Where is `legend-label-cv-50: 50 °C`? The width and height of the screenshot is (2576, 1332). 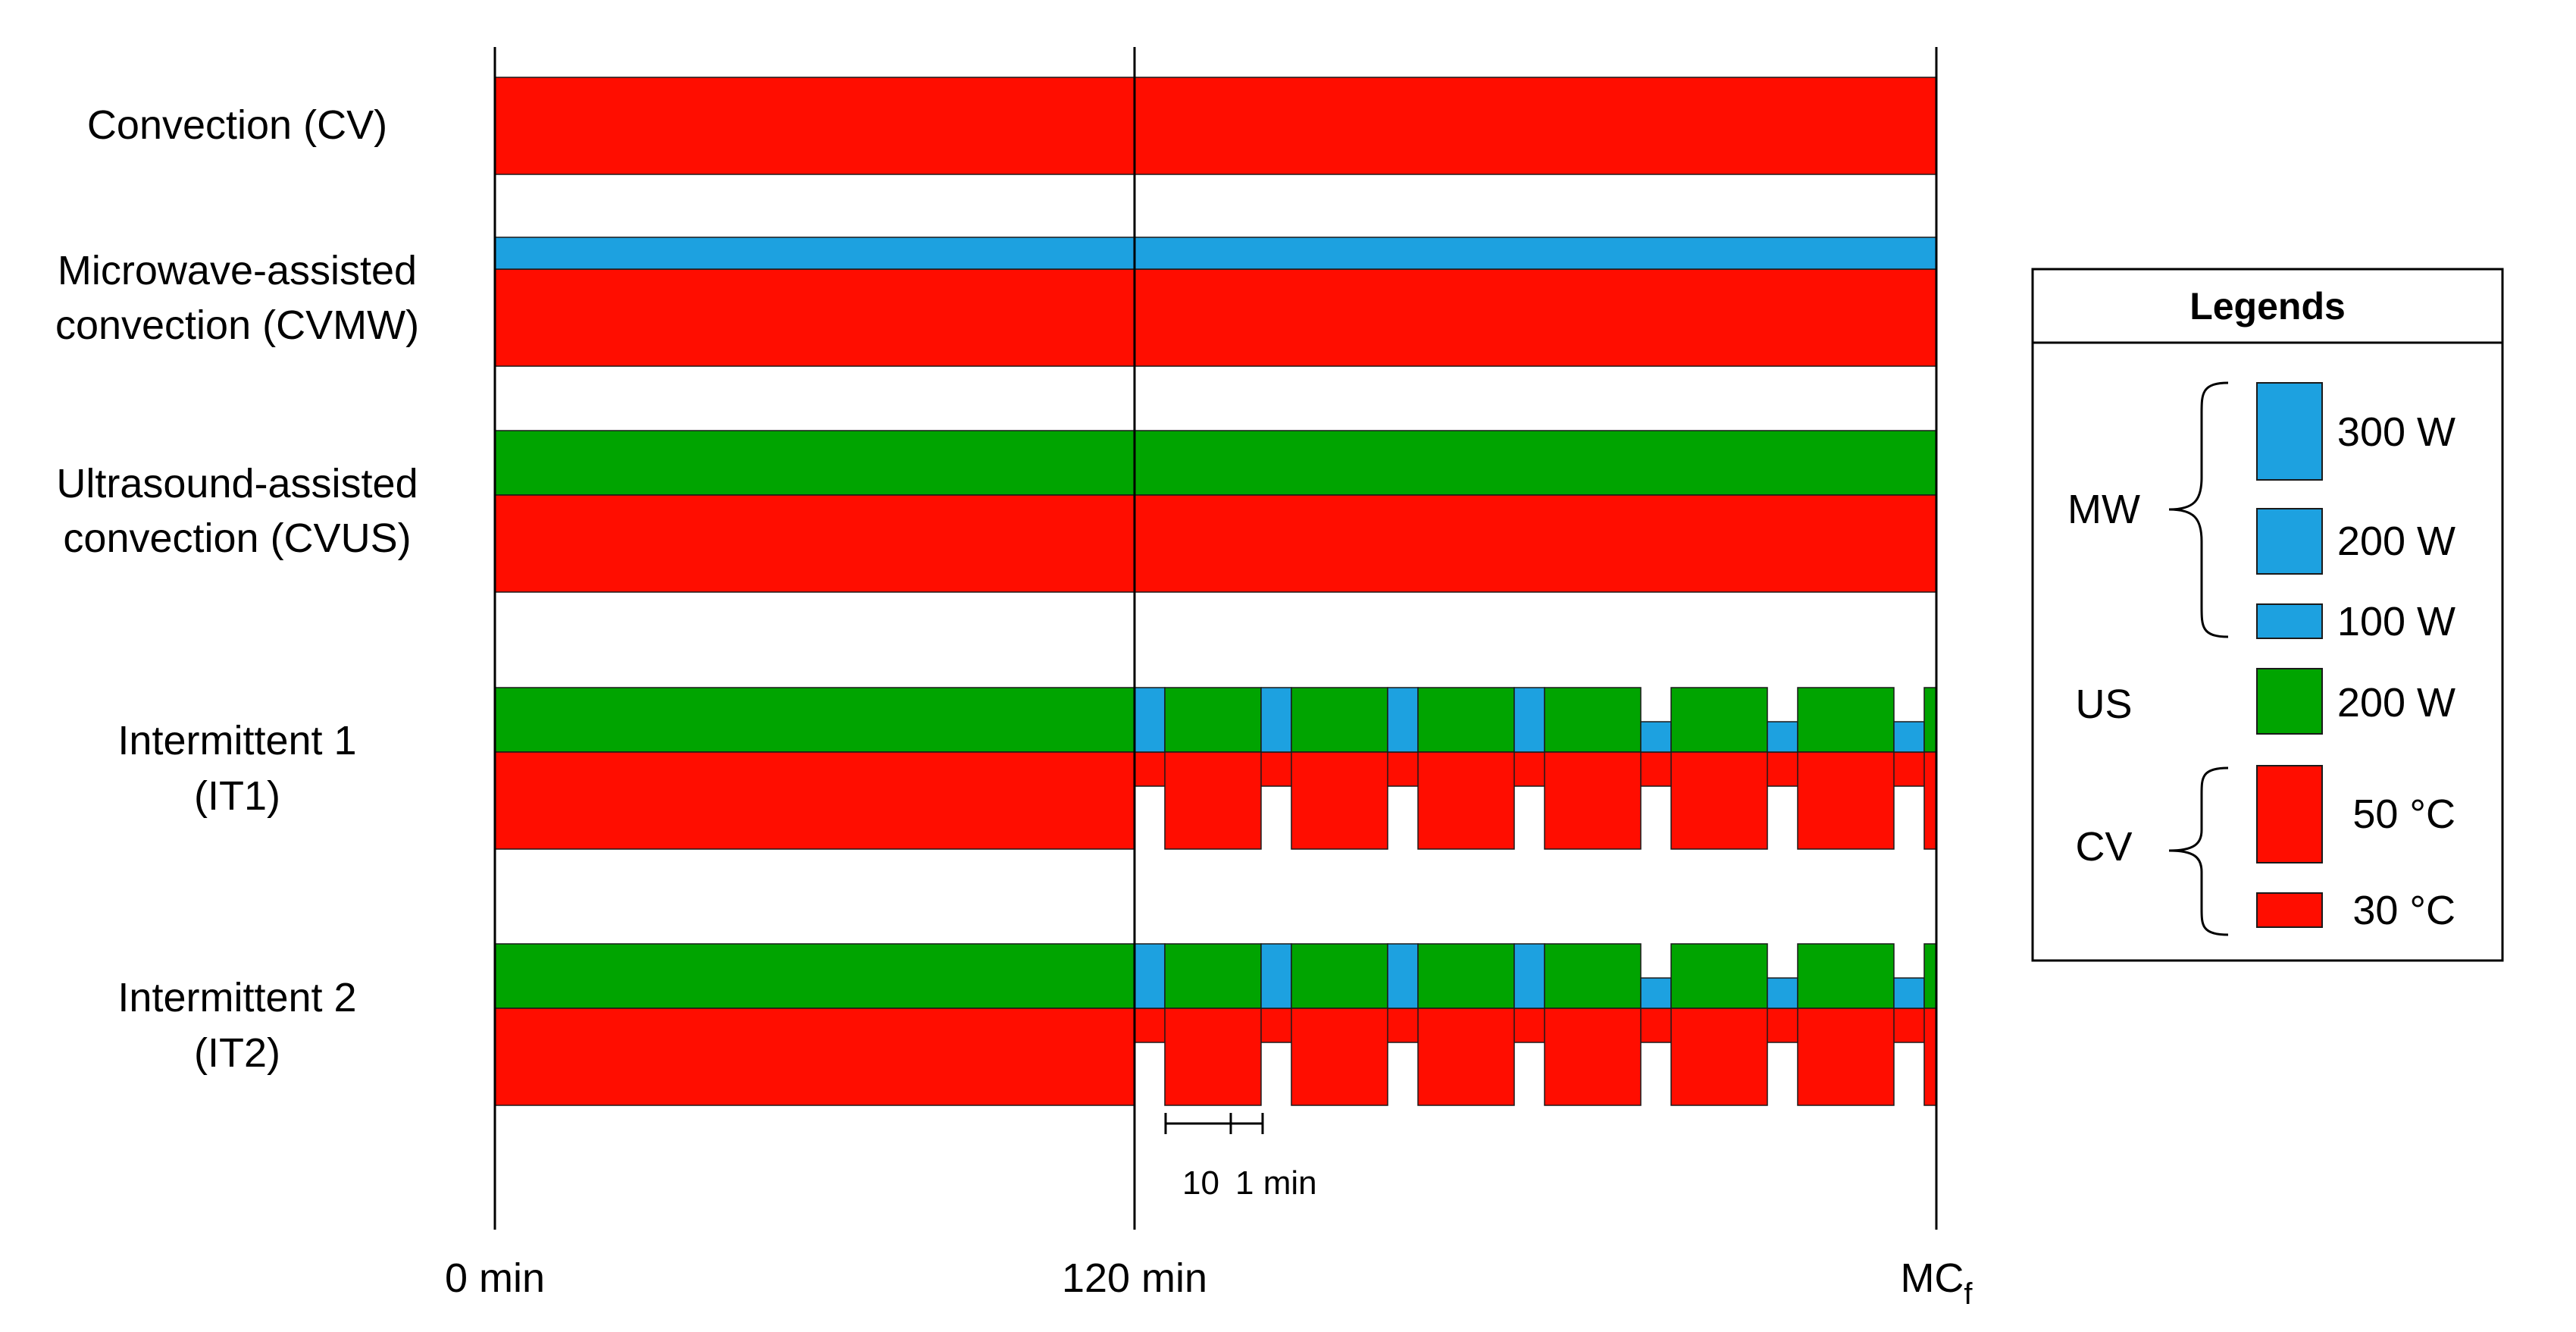 legend-label-cv-50: 50 °C is located at coordinates (2403, 814).